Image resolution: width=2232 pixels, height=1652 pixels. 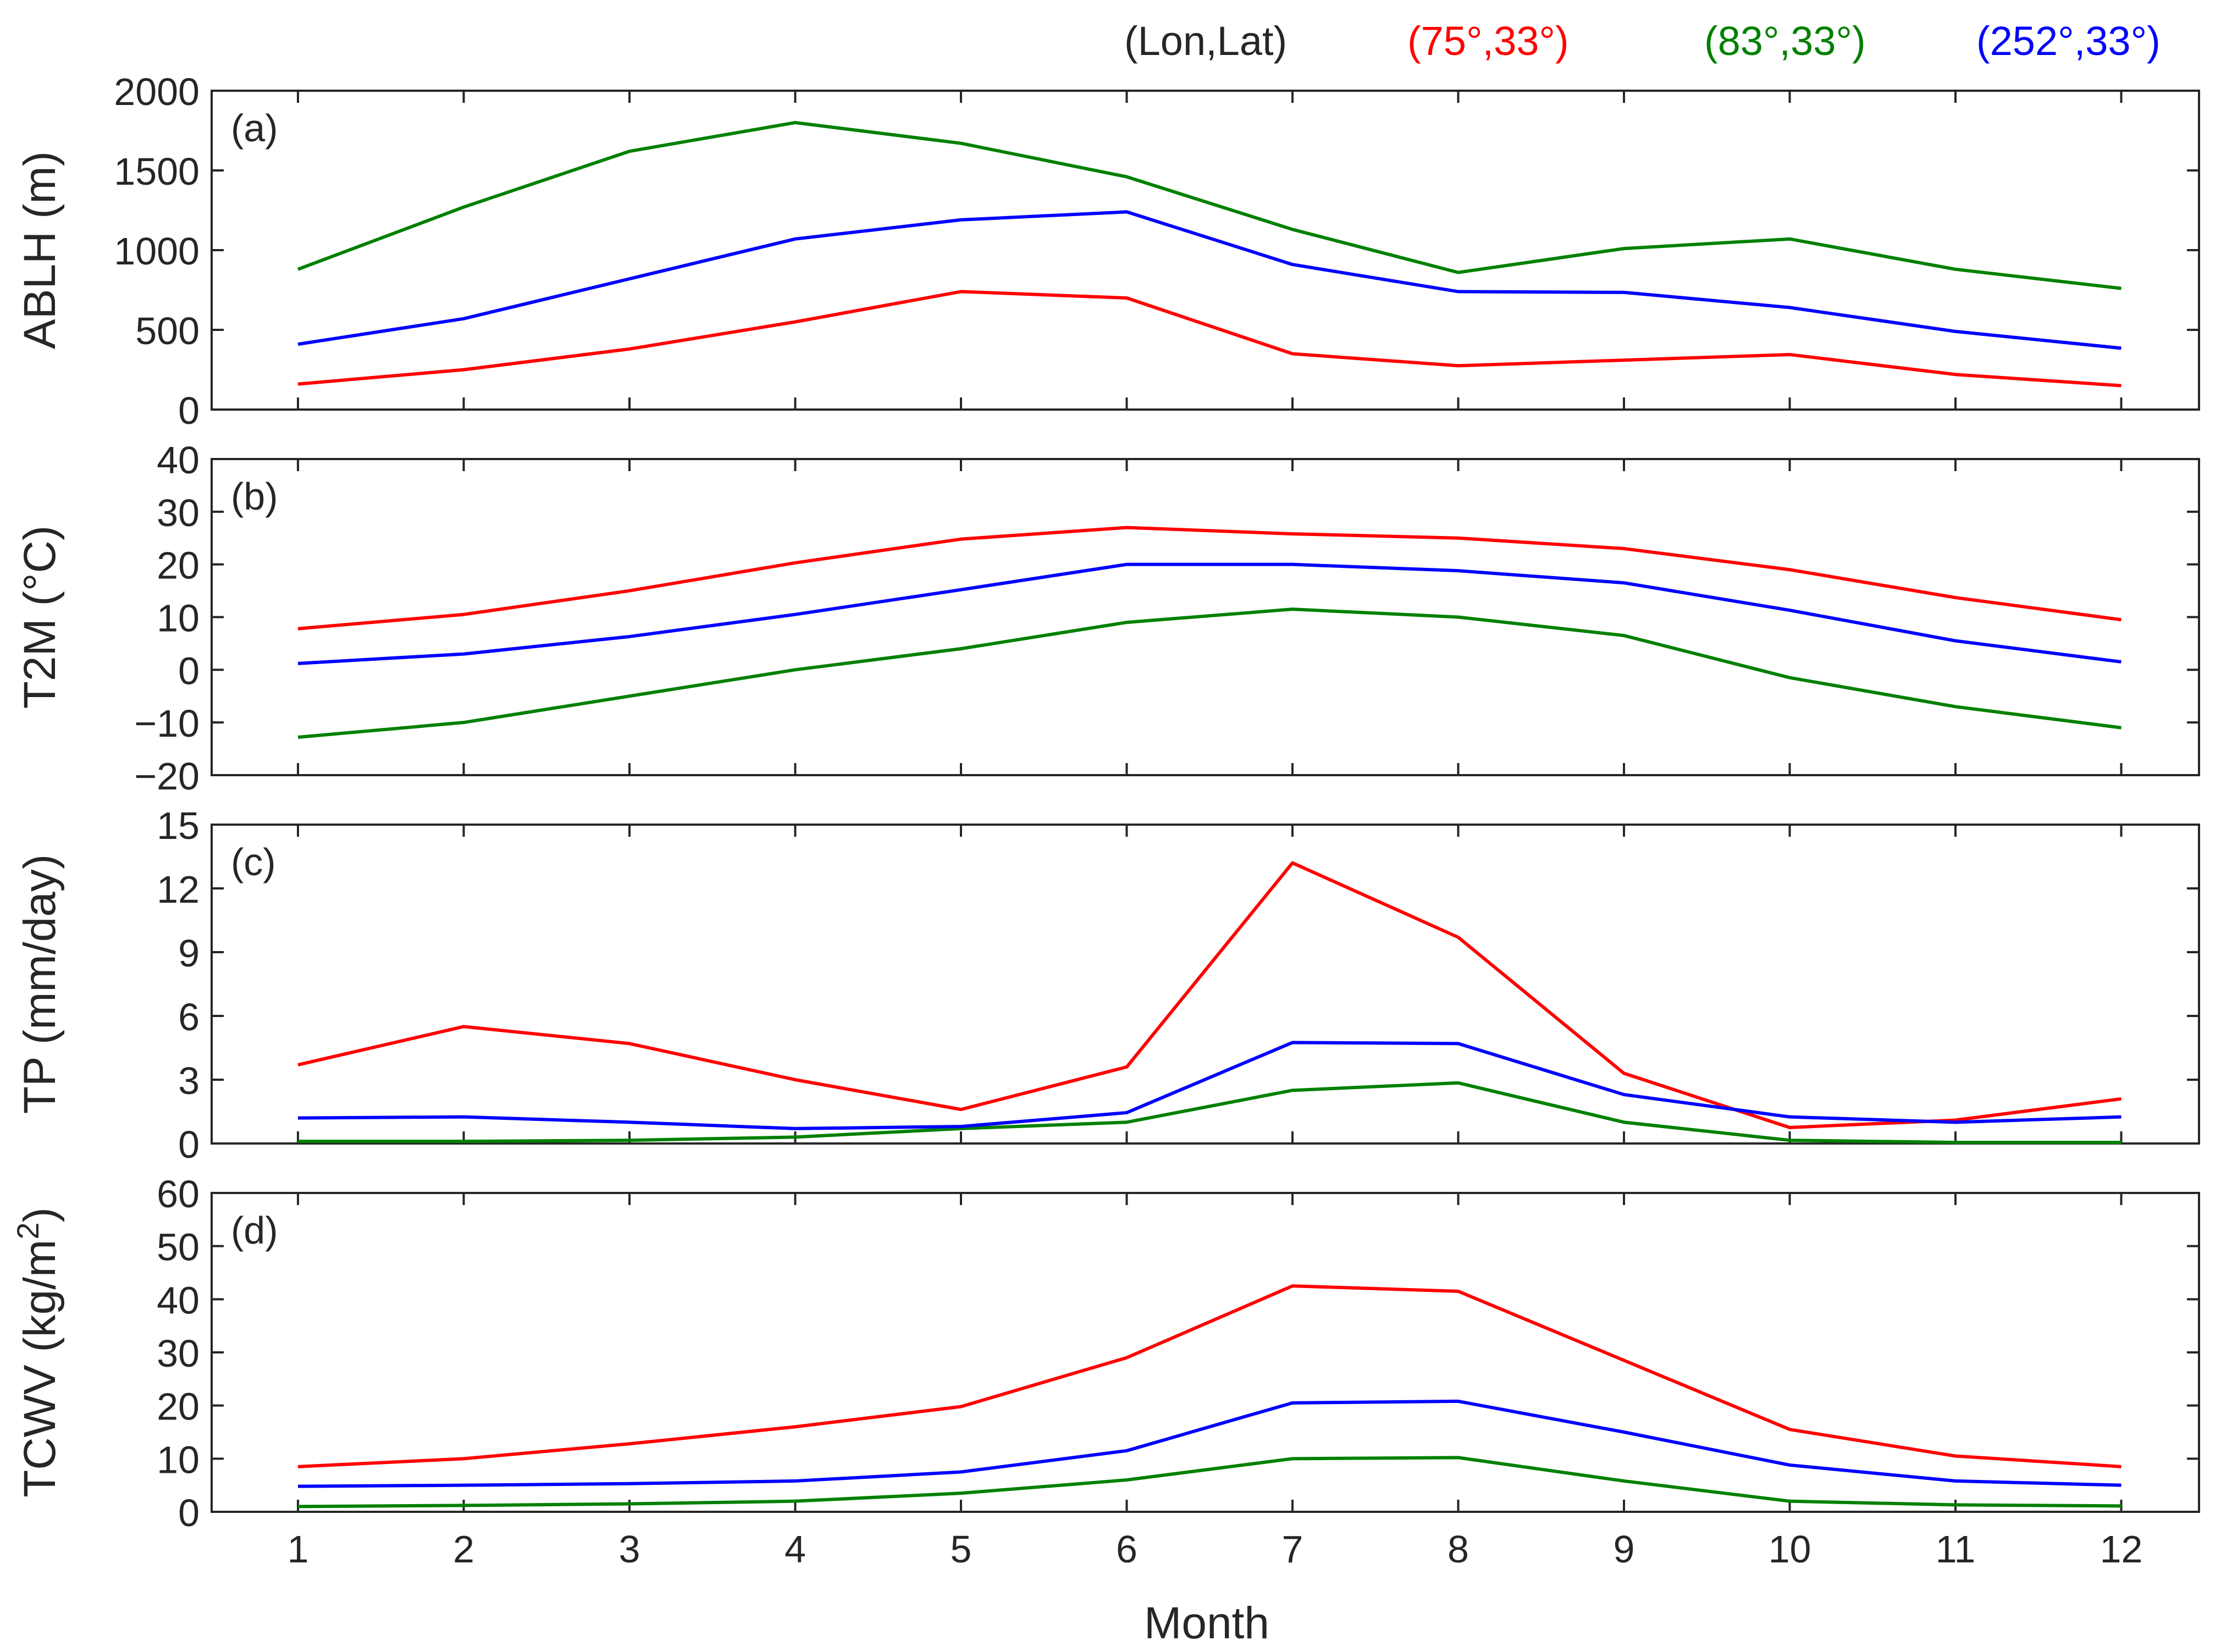 I want to click on y-tick-label: 500, so click(x=167, y=331).